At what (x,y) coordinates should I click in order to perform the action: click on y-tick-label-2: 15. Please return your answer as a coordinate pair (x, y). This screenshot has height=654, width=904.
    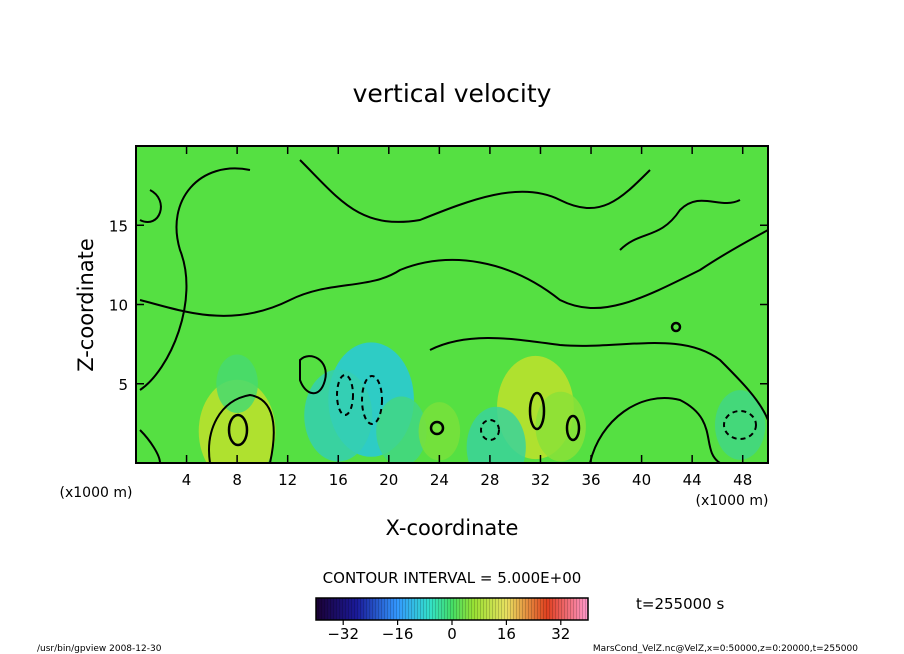
    Looking at the image, I should click on (118, 226).